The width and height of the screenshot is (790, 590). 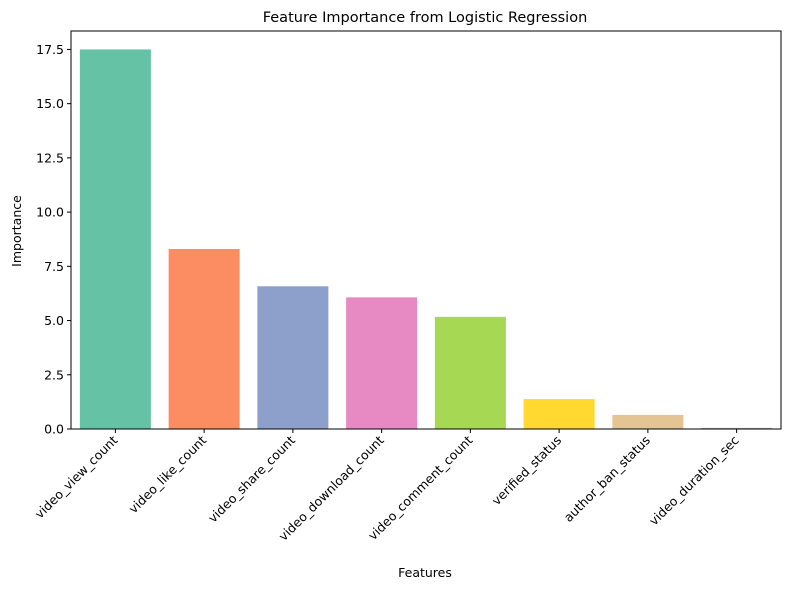 What do you see at coordinates (382, 363) in the screenshot?
I see `bar-video-download-count` at bounding box center [382, 363].